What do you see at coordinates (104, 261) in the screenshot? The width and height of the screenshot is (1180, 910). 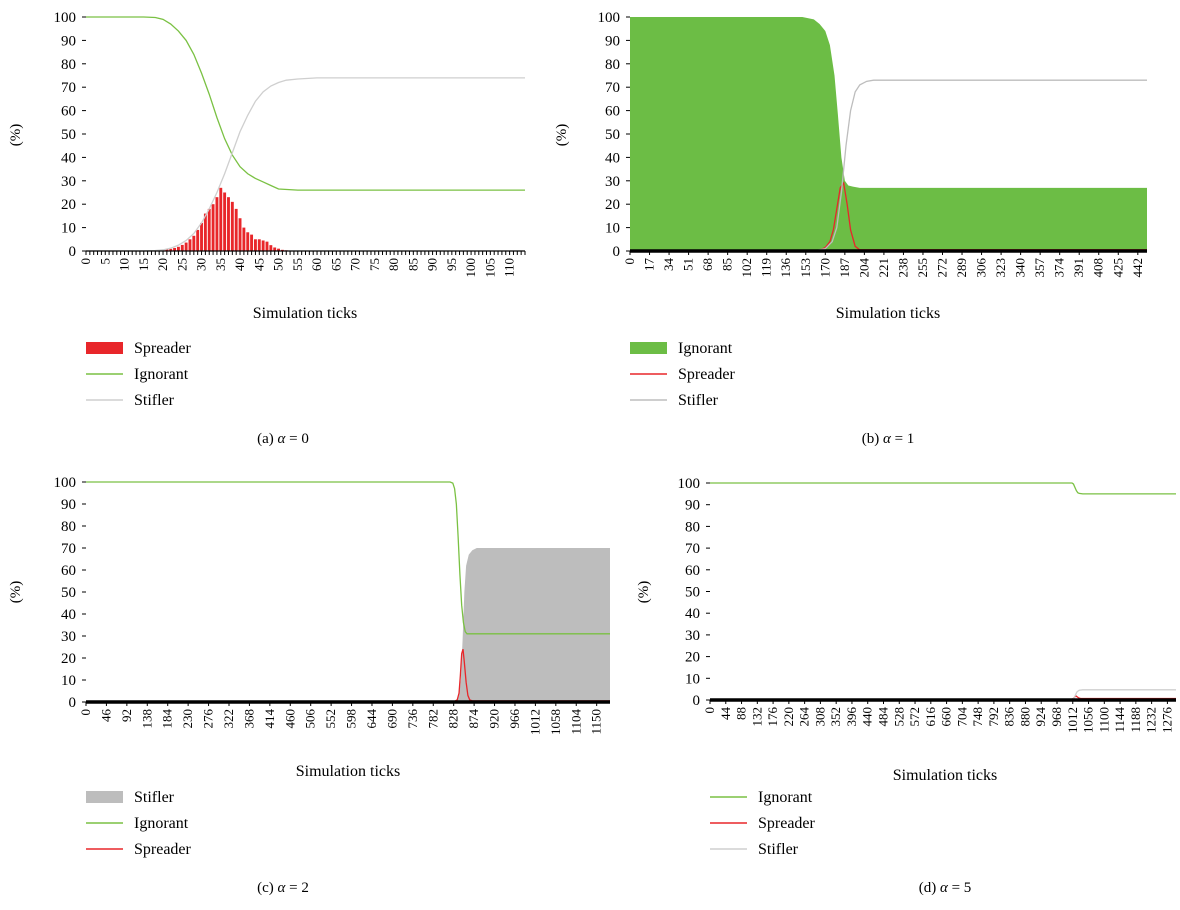 I see `x-tick-label: 5` at bounding box center [104, 261].